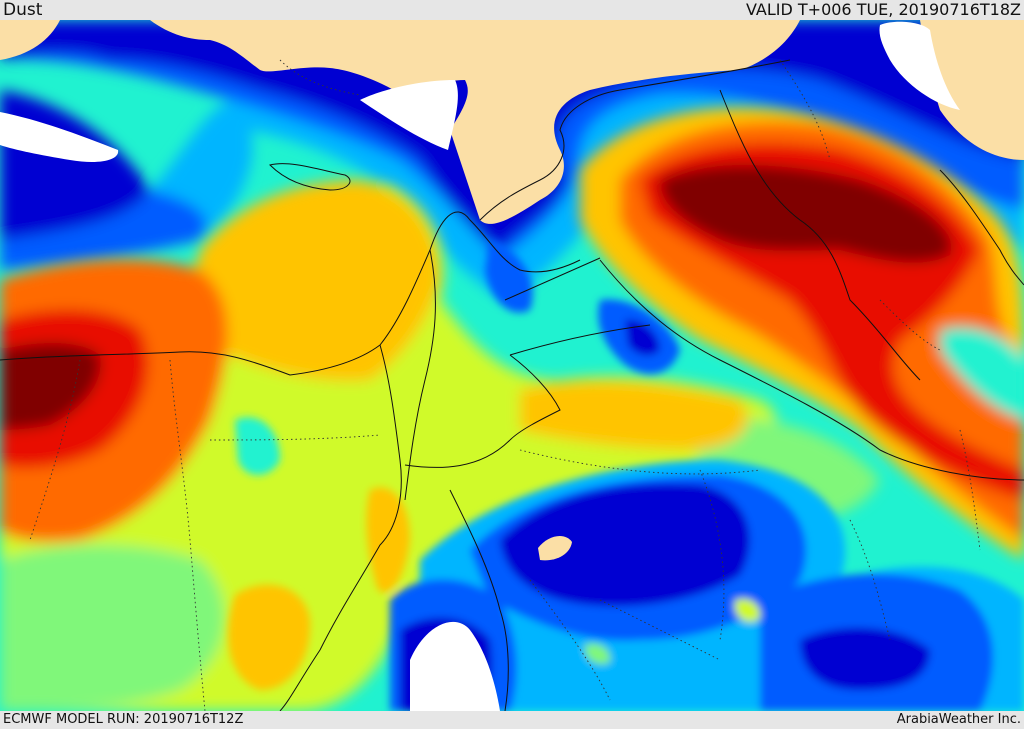  I want to click on header-bar: Dust VALID T+006 TUE, 20190716T18Z, so click(512, 10).